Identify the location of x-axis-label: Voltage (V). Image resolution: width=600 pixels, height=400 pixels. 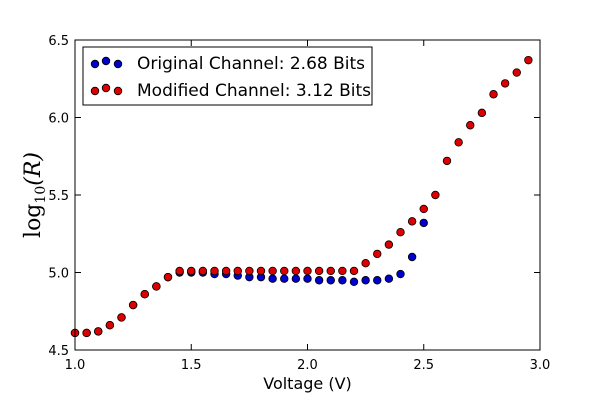
(307, 383).